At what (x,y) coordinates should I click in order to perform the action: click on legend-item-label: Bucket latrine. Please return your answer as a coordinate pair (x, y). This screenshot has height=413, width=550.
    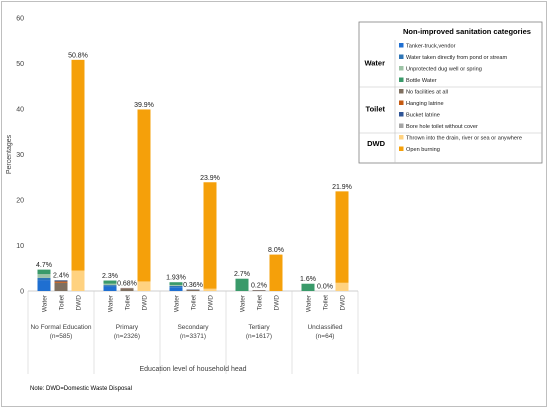
    Looking at the image, I should click on (423, 116).